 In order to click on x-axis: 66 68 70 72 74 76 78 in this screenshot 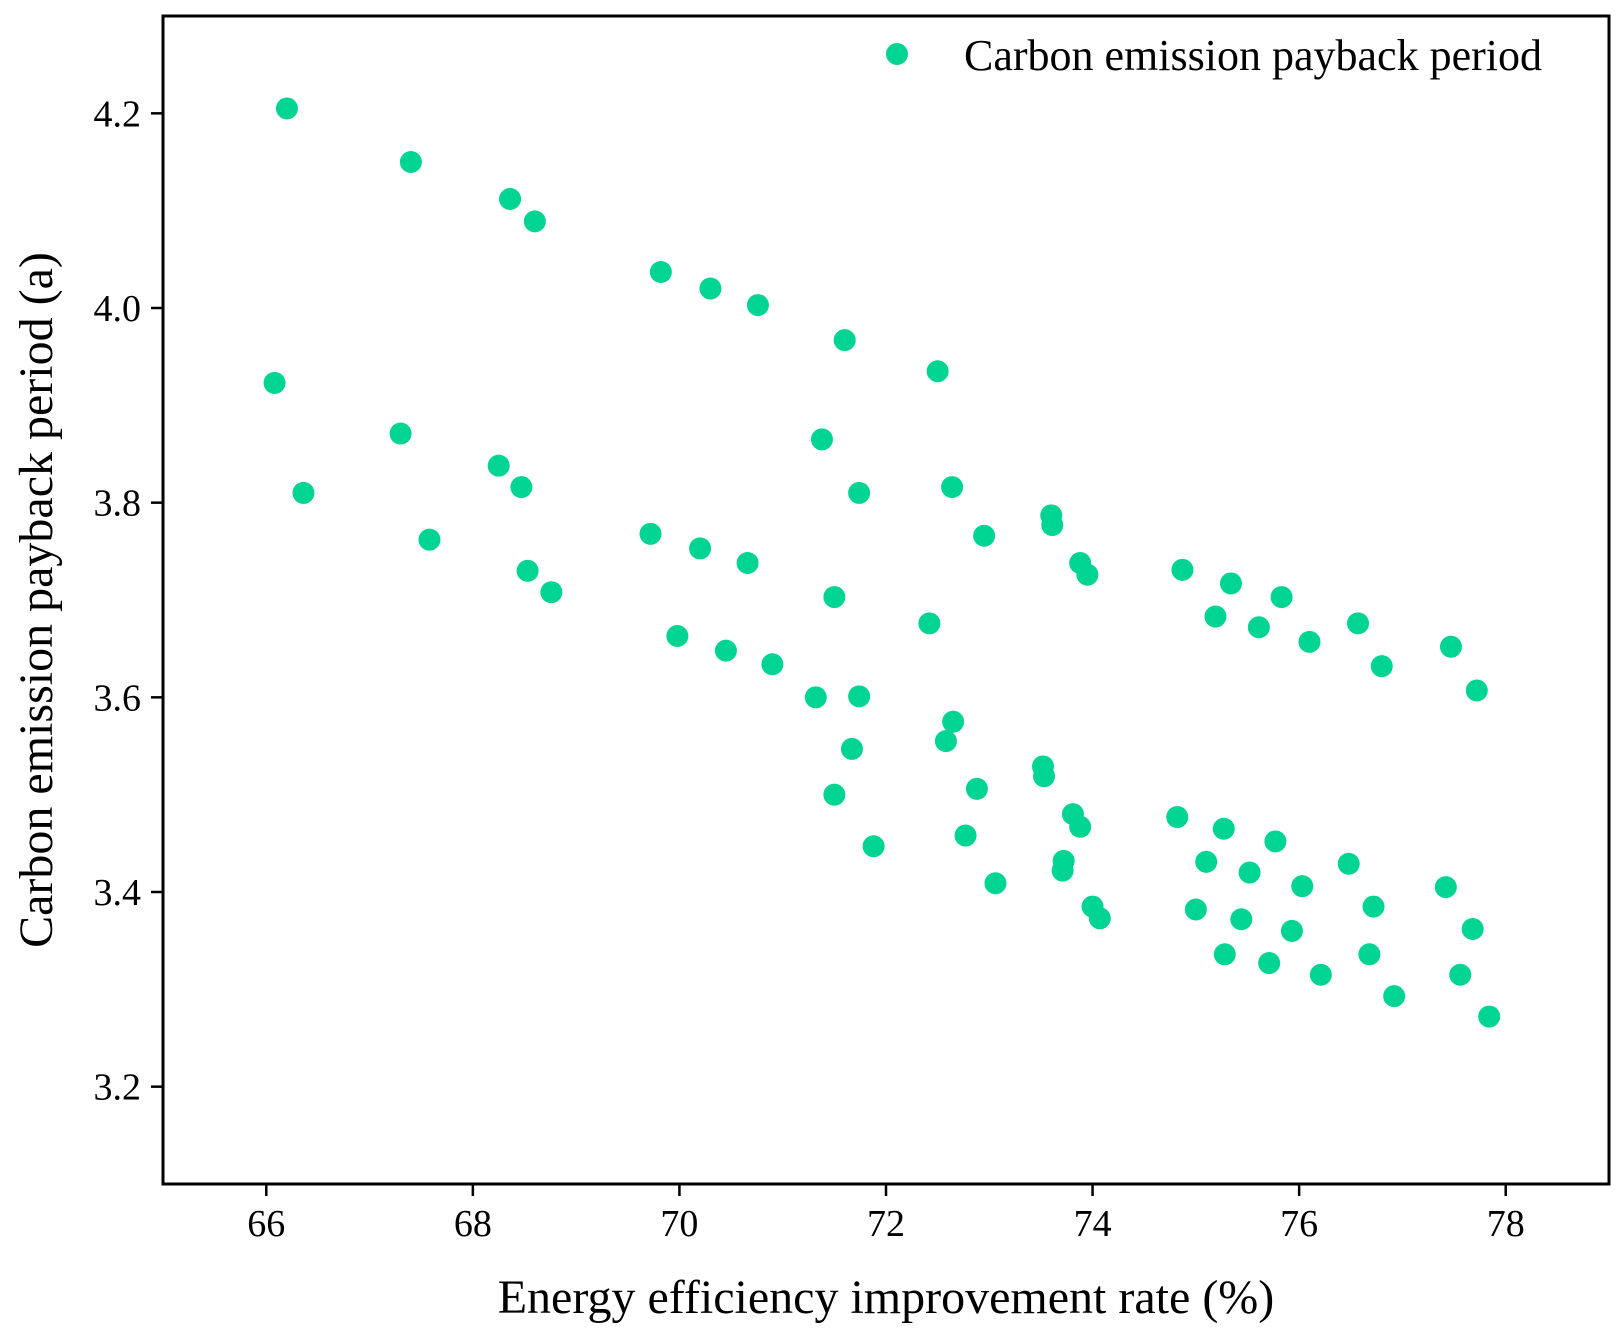, I will do `click(886, 1214)`.